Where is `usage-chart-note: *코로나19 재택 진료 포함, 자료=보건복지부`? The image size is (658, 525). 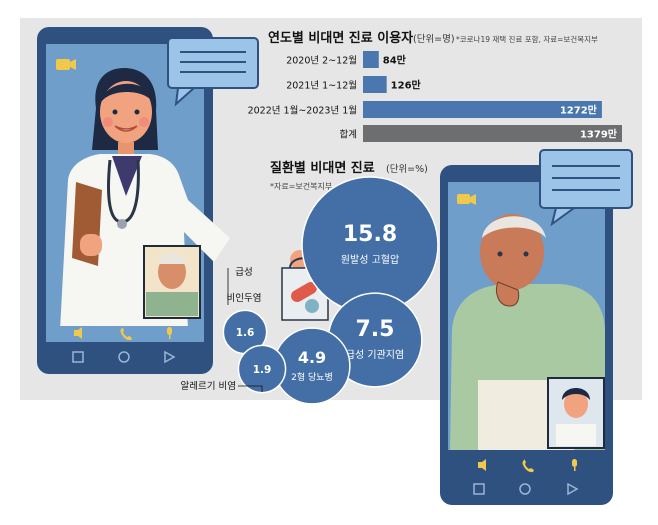
usage-chart-note: *코로나19 재택 진료 포함, 자료=보건복지부 is located at coordinates (527, 39).